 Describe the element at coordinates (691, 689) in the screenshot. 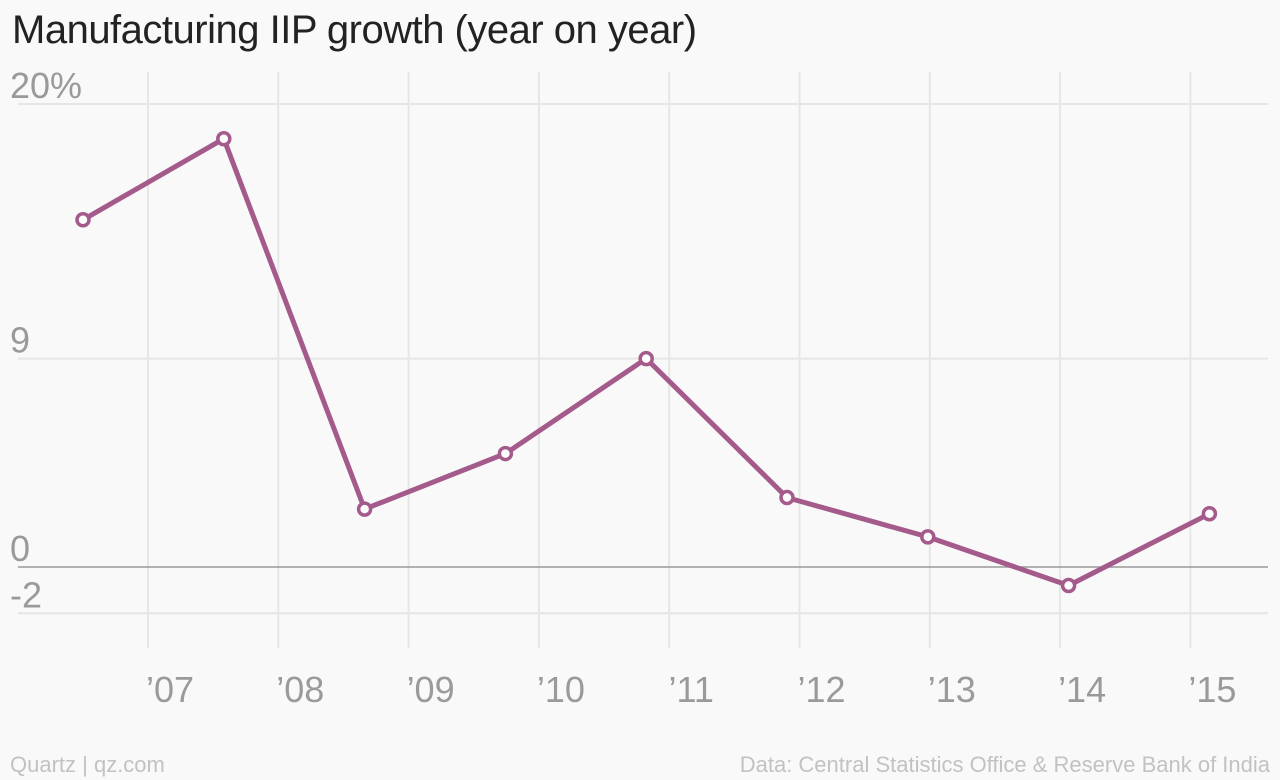

I see `x-tick-label: ’11` at that location.